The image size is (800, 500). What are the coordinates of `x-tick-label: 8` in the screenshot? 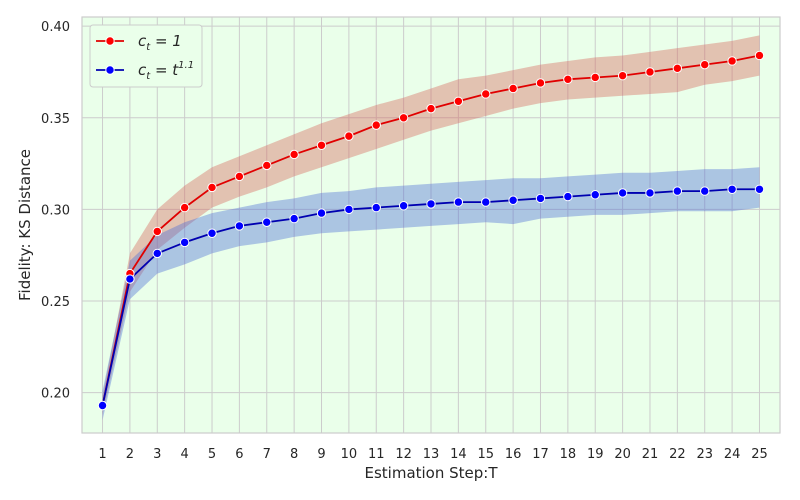 It's located at (294, 454).